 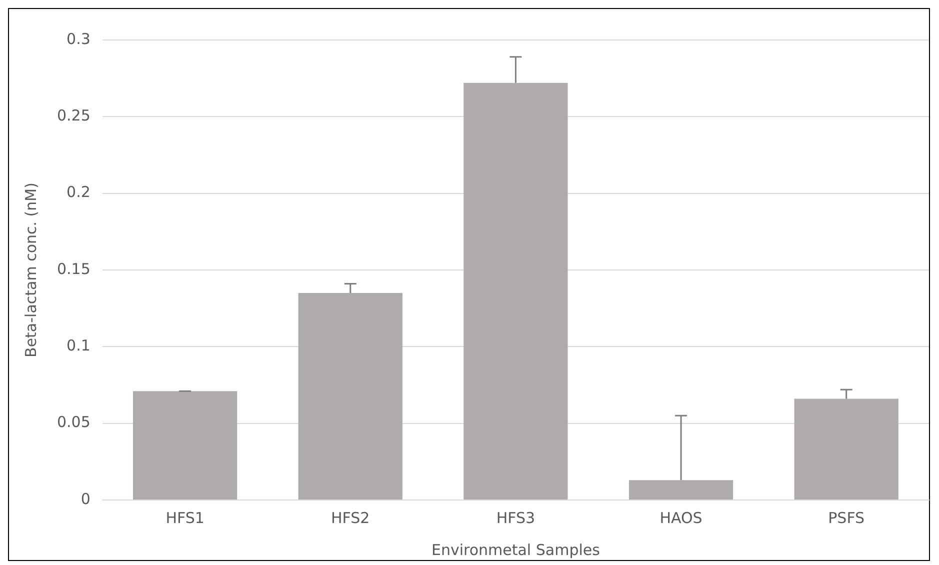 What do you see at coordinates (31, 270) in the screenshot?
I see `y-axis-title: Beta-lactam conc. (nM)` at bounding box center [31, 270].